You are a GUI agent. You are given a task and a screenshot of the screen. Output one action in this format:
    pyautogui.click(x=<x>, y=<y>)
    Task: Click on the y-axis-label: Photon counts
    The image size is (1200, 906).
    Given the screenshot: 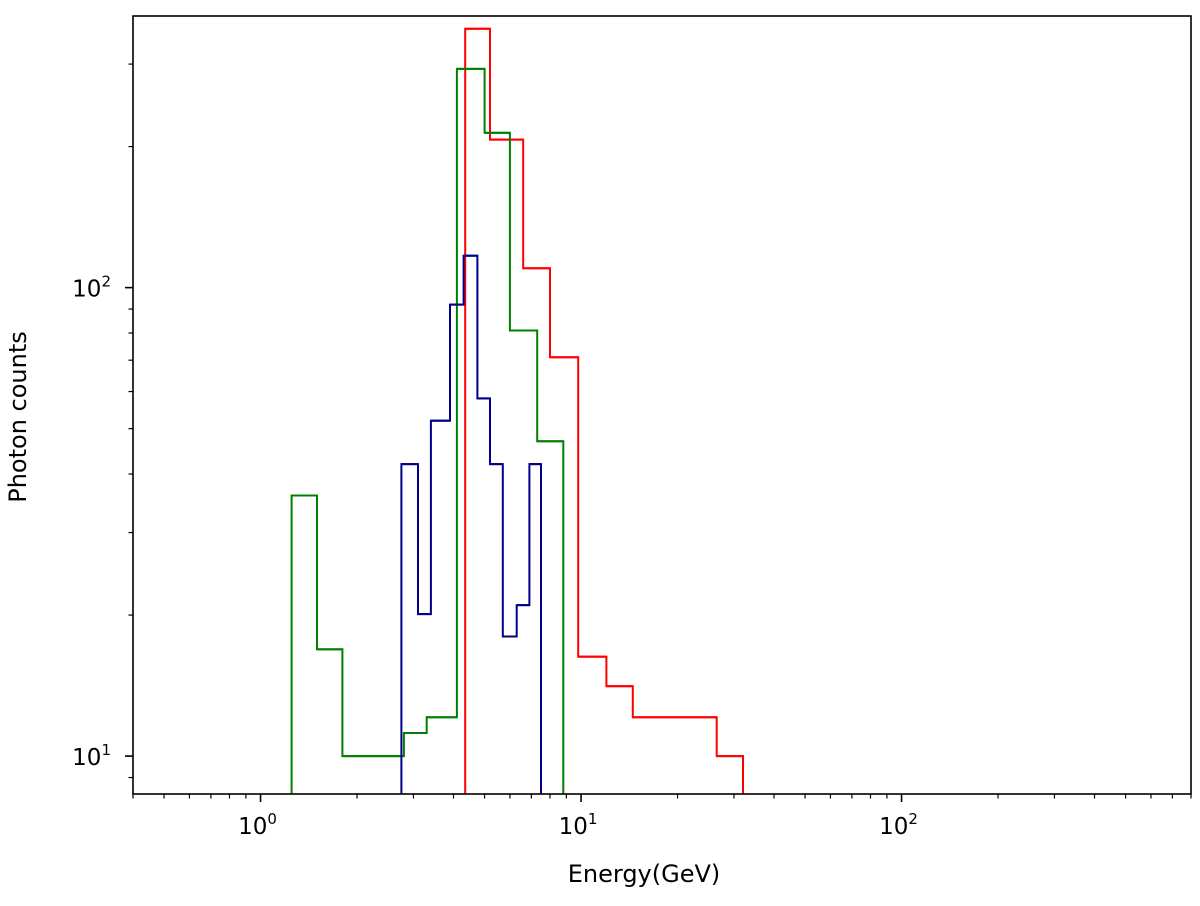 What is the action you would take?
    pyautogui.click(x=18, y=417)
    